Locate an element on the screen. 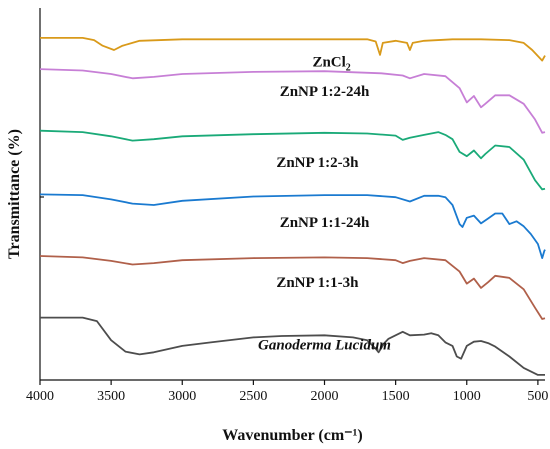 Image resolution: width=550 pixels, height=449 pixels. x-tick-label: 3000 is located at coordinates (182, 396).